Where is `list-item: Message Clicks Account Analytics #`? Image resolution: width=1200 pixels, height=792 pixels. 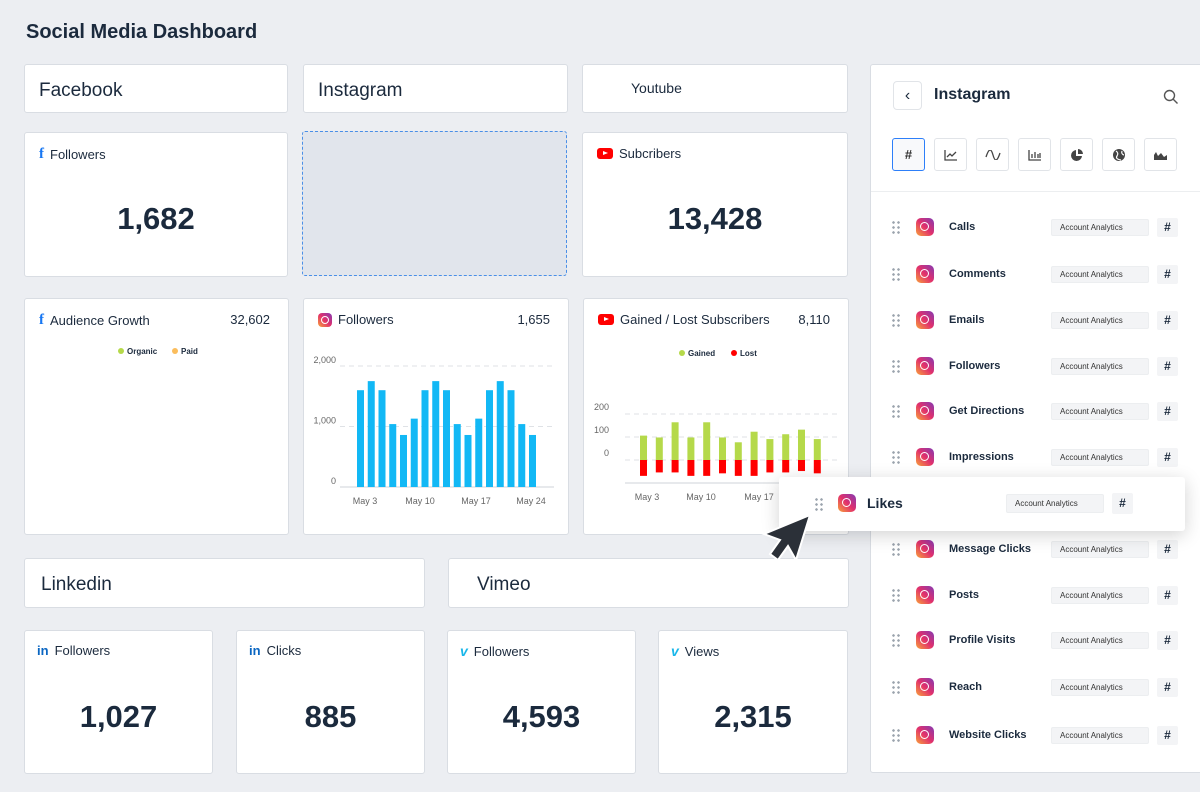 list-item: Message Clicks Account Analytics # is located at coordinates (1035, 549).